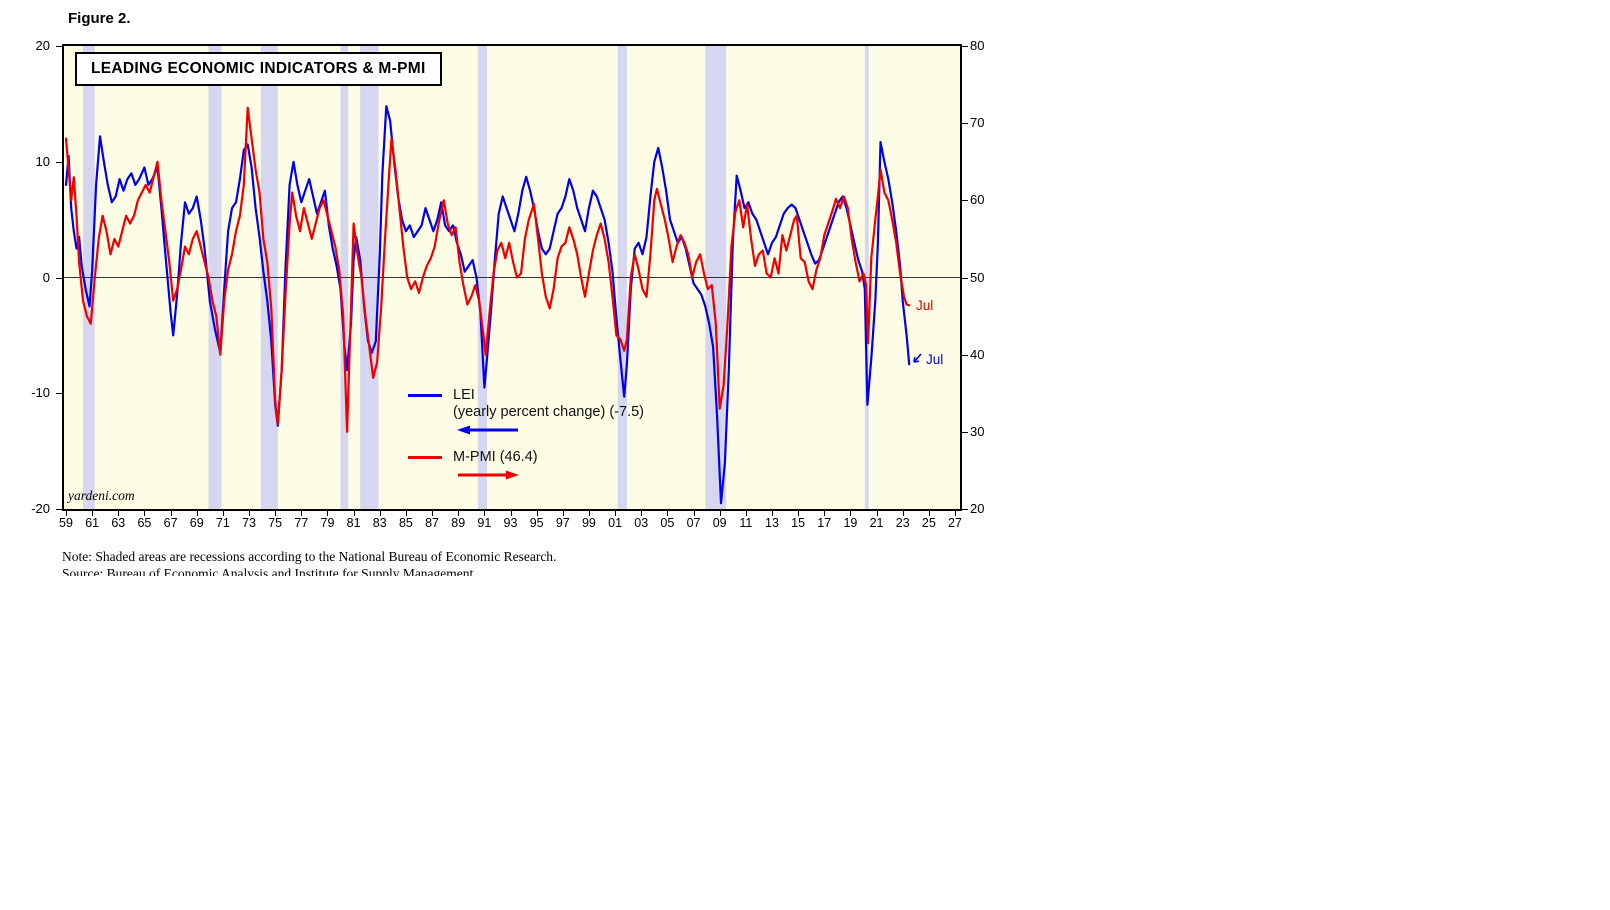 This screenshot has height=910, width=1610. What do you see at coordinates (484, 523) in the screenshot?
I see `x-axis-label: 91` at bounding box center [484, 523].